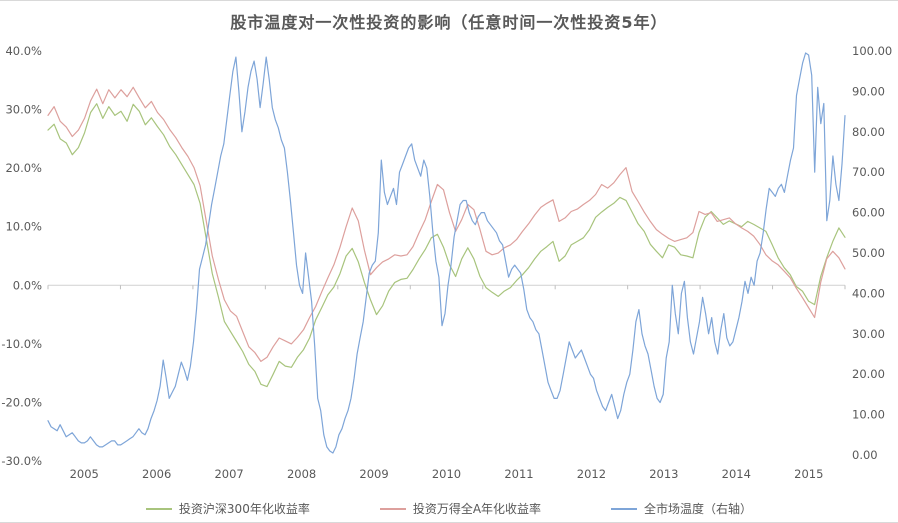 The image size is (898, 523). What do you see at coordinates (373, 474) in the screenshot?
I see `x-axis-label-2009: 2009` at bounding box center [373, 474].